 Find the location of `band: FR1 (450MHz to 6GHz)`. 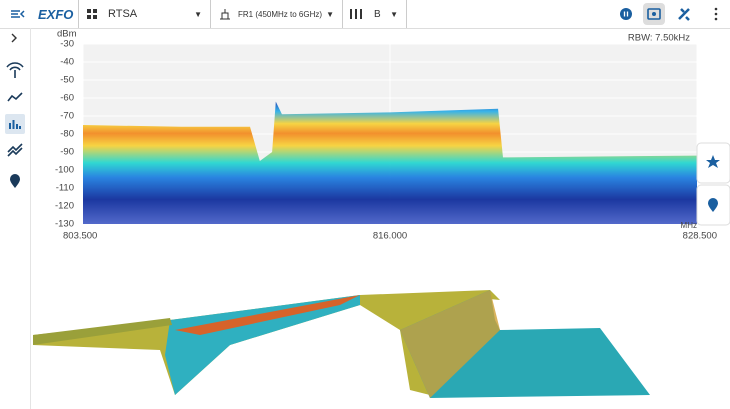

band: FR1 (450MHz to 6GHz) is located at coordinates (280, 14).